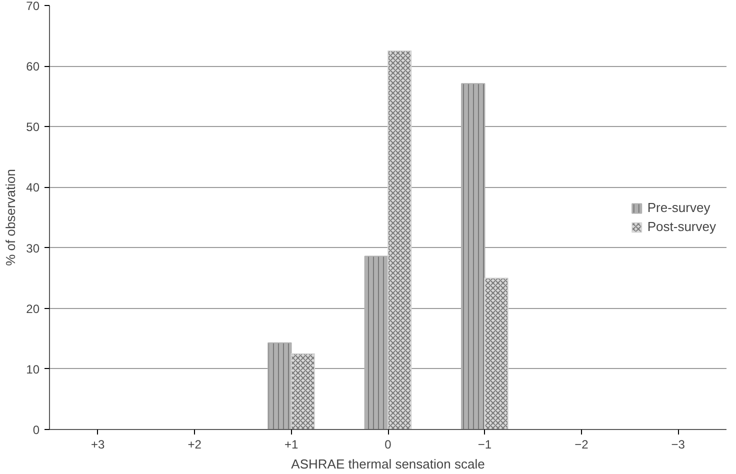  I want to click on y-tick-label: 10, so click(33, 369).